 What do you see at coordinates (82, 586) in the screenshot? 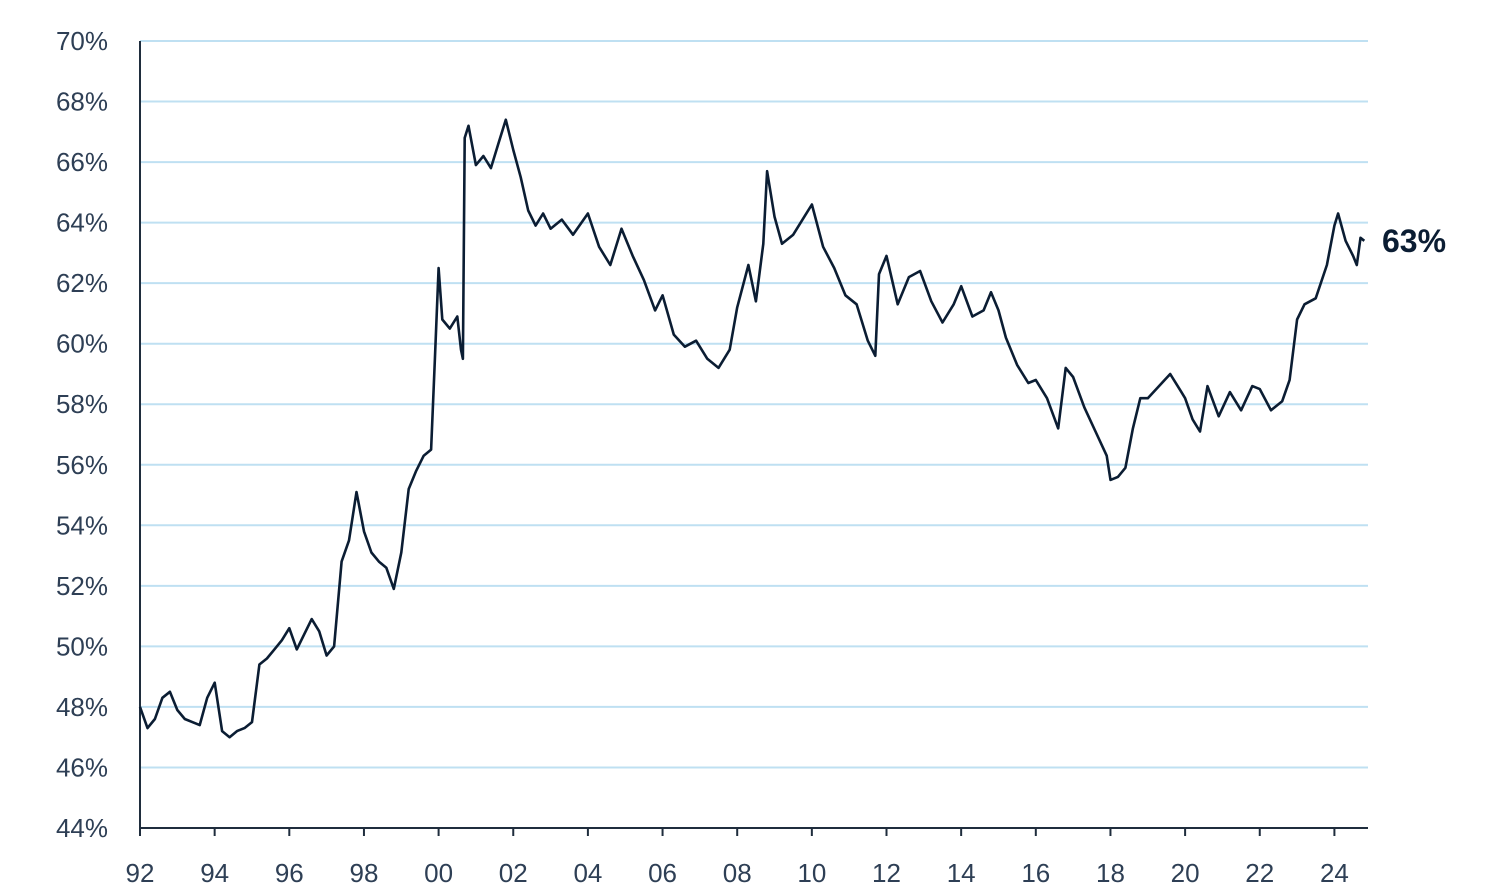
I see `y-tick-label: 52%` at bounding box center [82, 586].